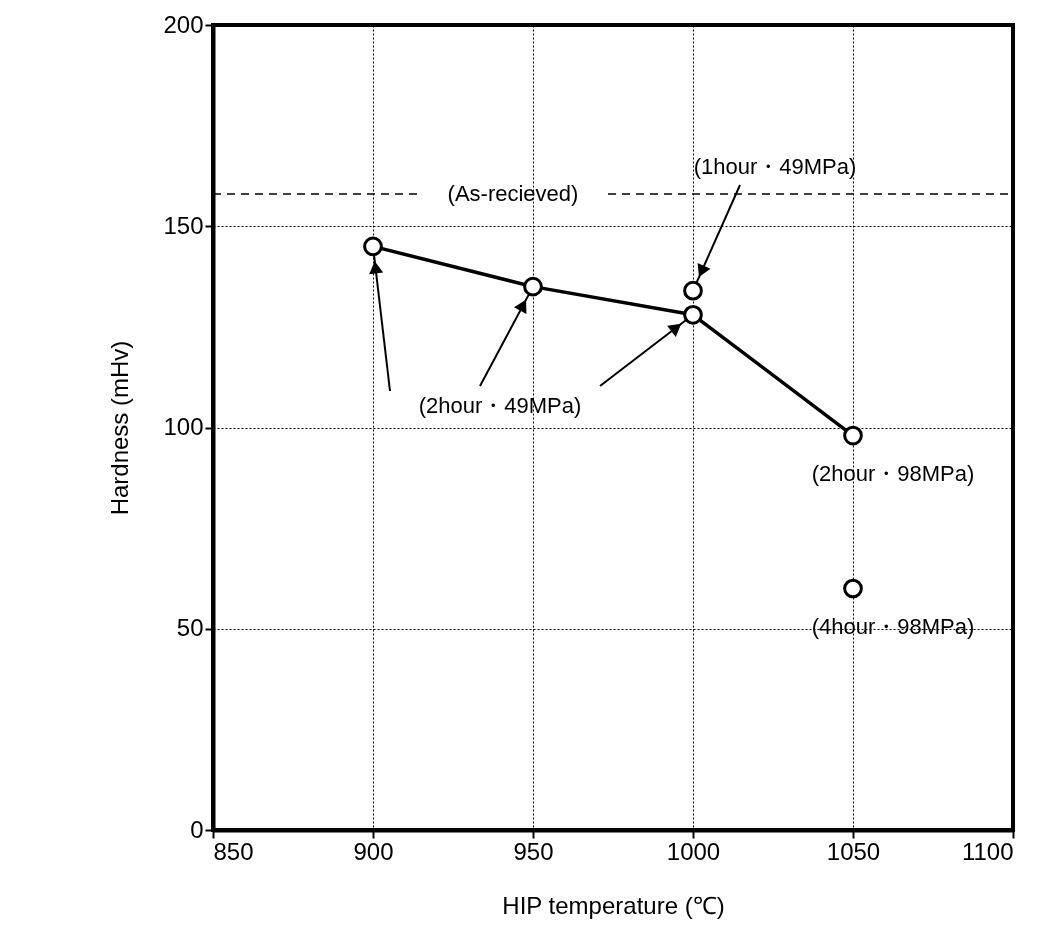 The width and height of the screenshot is (1057, 952). Describe the element at coordinates (533, 851) in the screenshot. I see `x-tick-label: 950` at that location.